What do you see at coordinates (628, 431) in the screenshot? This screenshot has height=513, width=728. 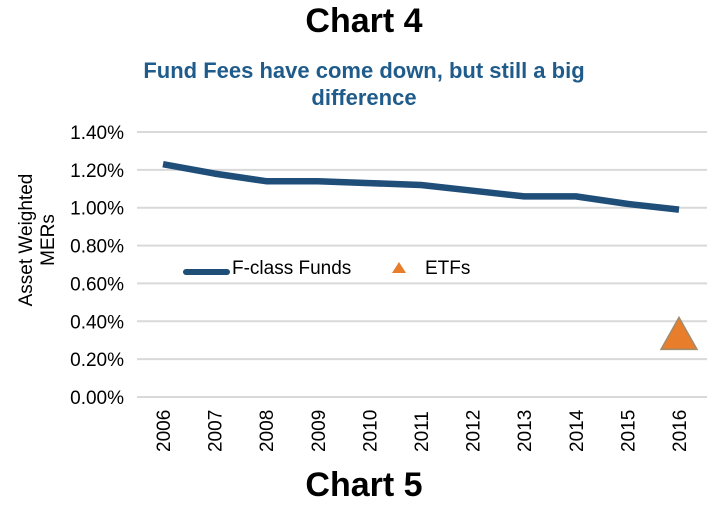 I see `x-tick-label: 2015` at bounding box center [628, 431].